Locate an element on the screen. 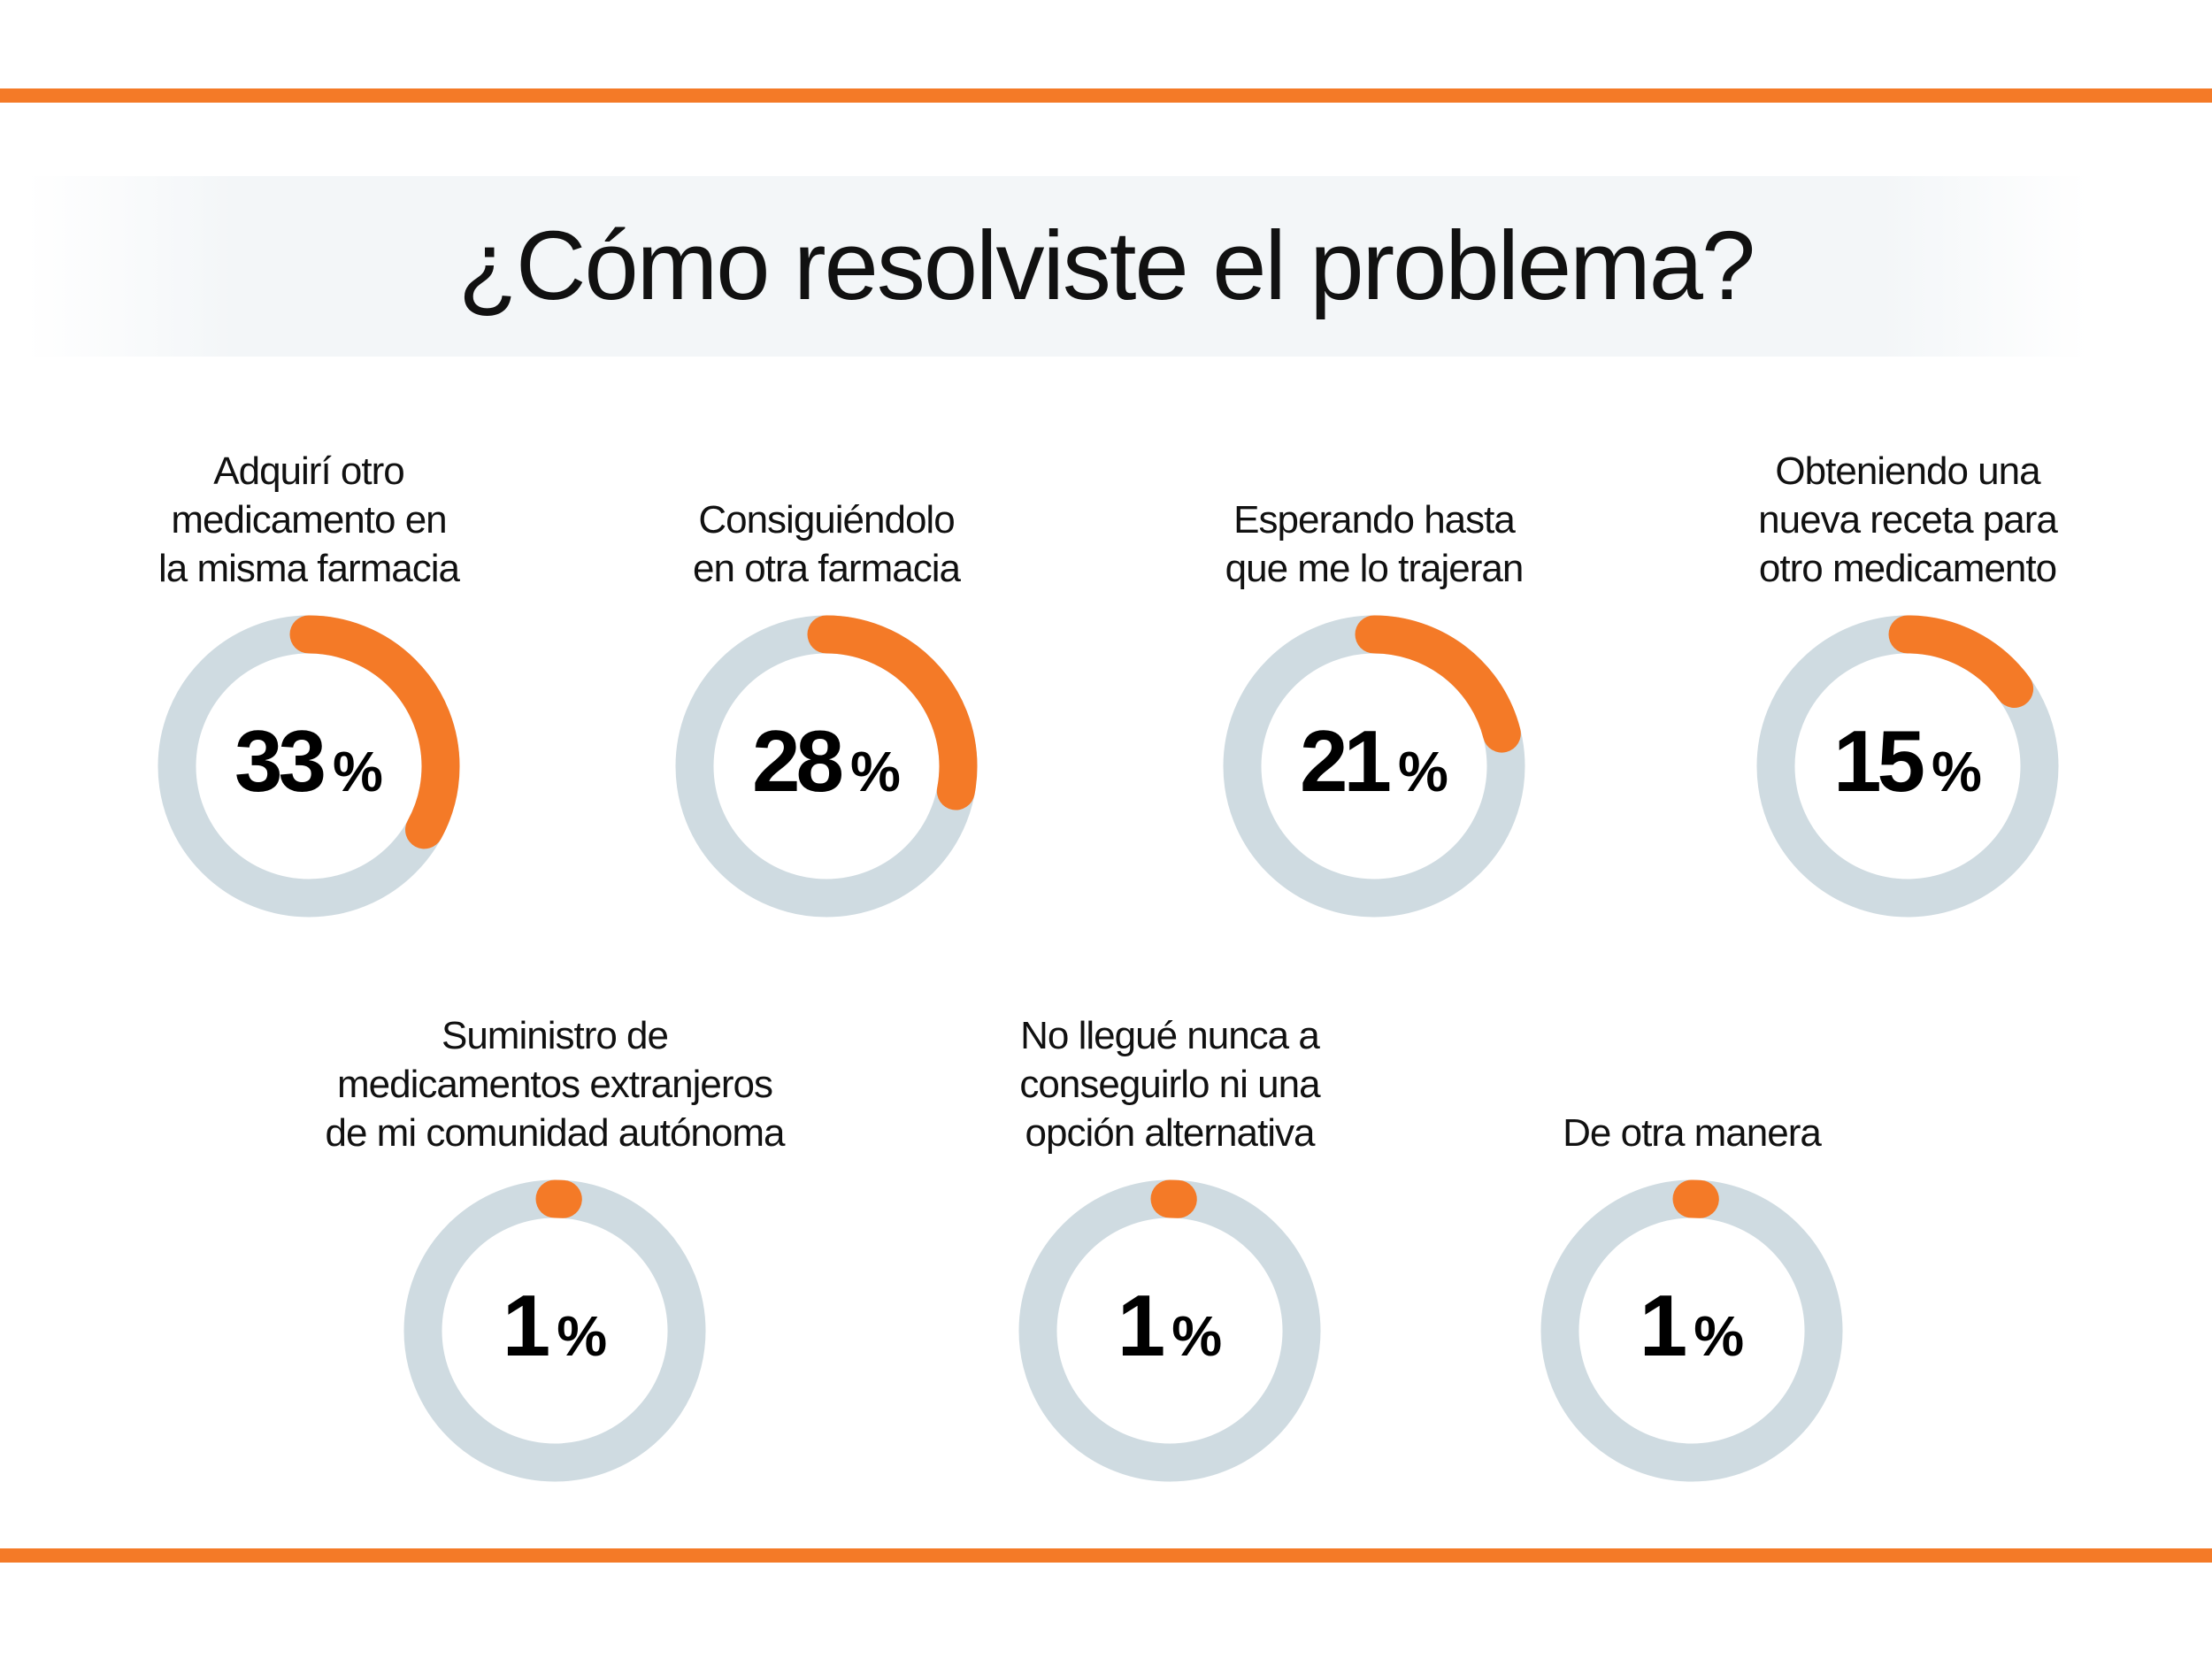 The width and height of the screenshot is (2212, 1659). donut-value-label: 21% is located at coordinates (1374, 761).